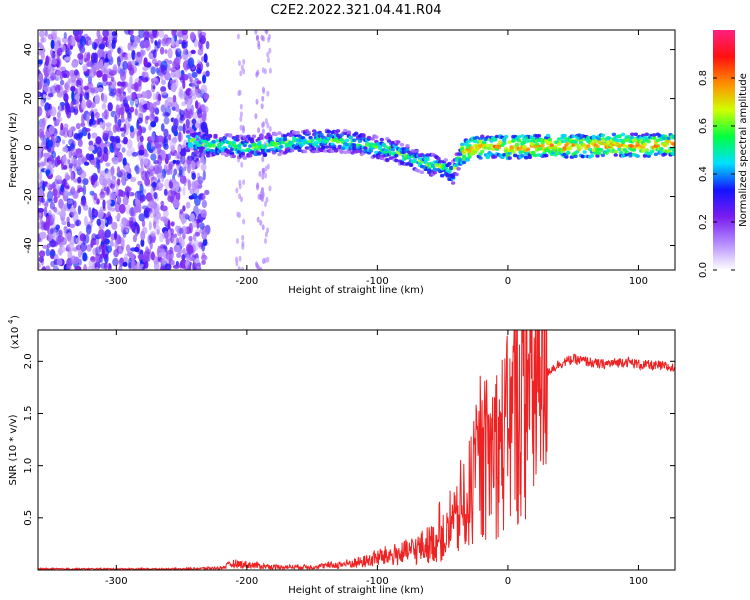 The image size is (750, 600). Describe the element at coordinates (703, 222) in the screenshot. I see `colorbar-tick-label: 0.2` at that location.